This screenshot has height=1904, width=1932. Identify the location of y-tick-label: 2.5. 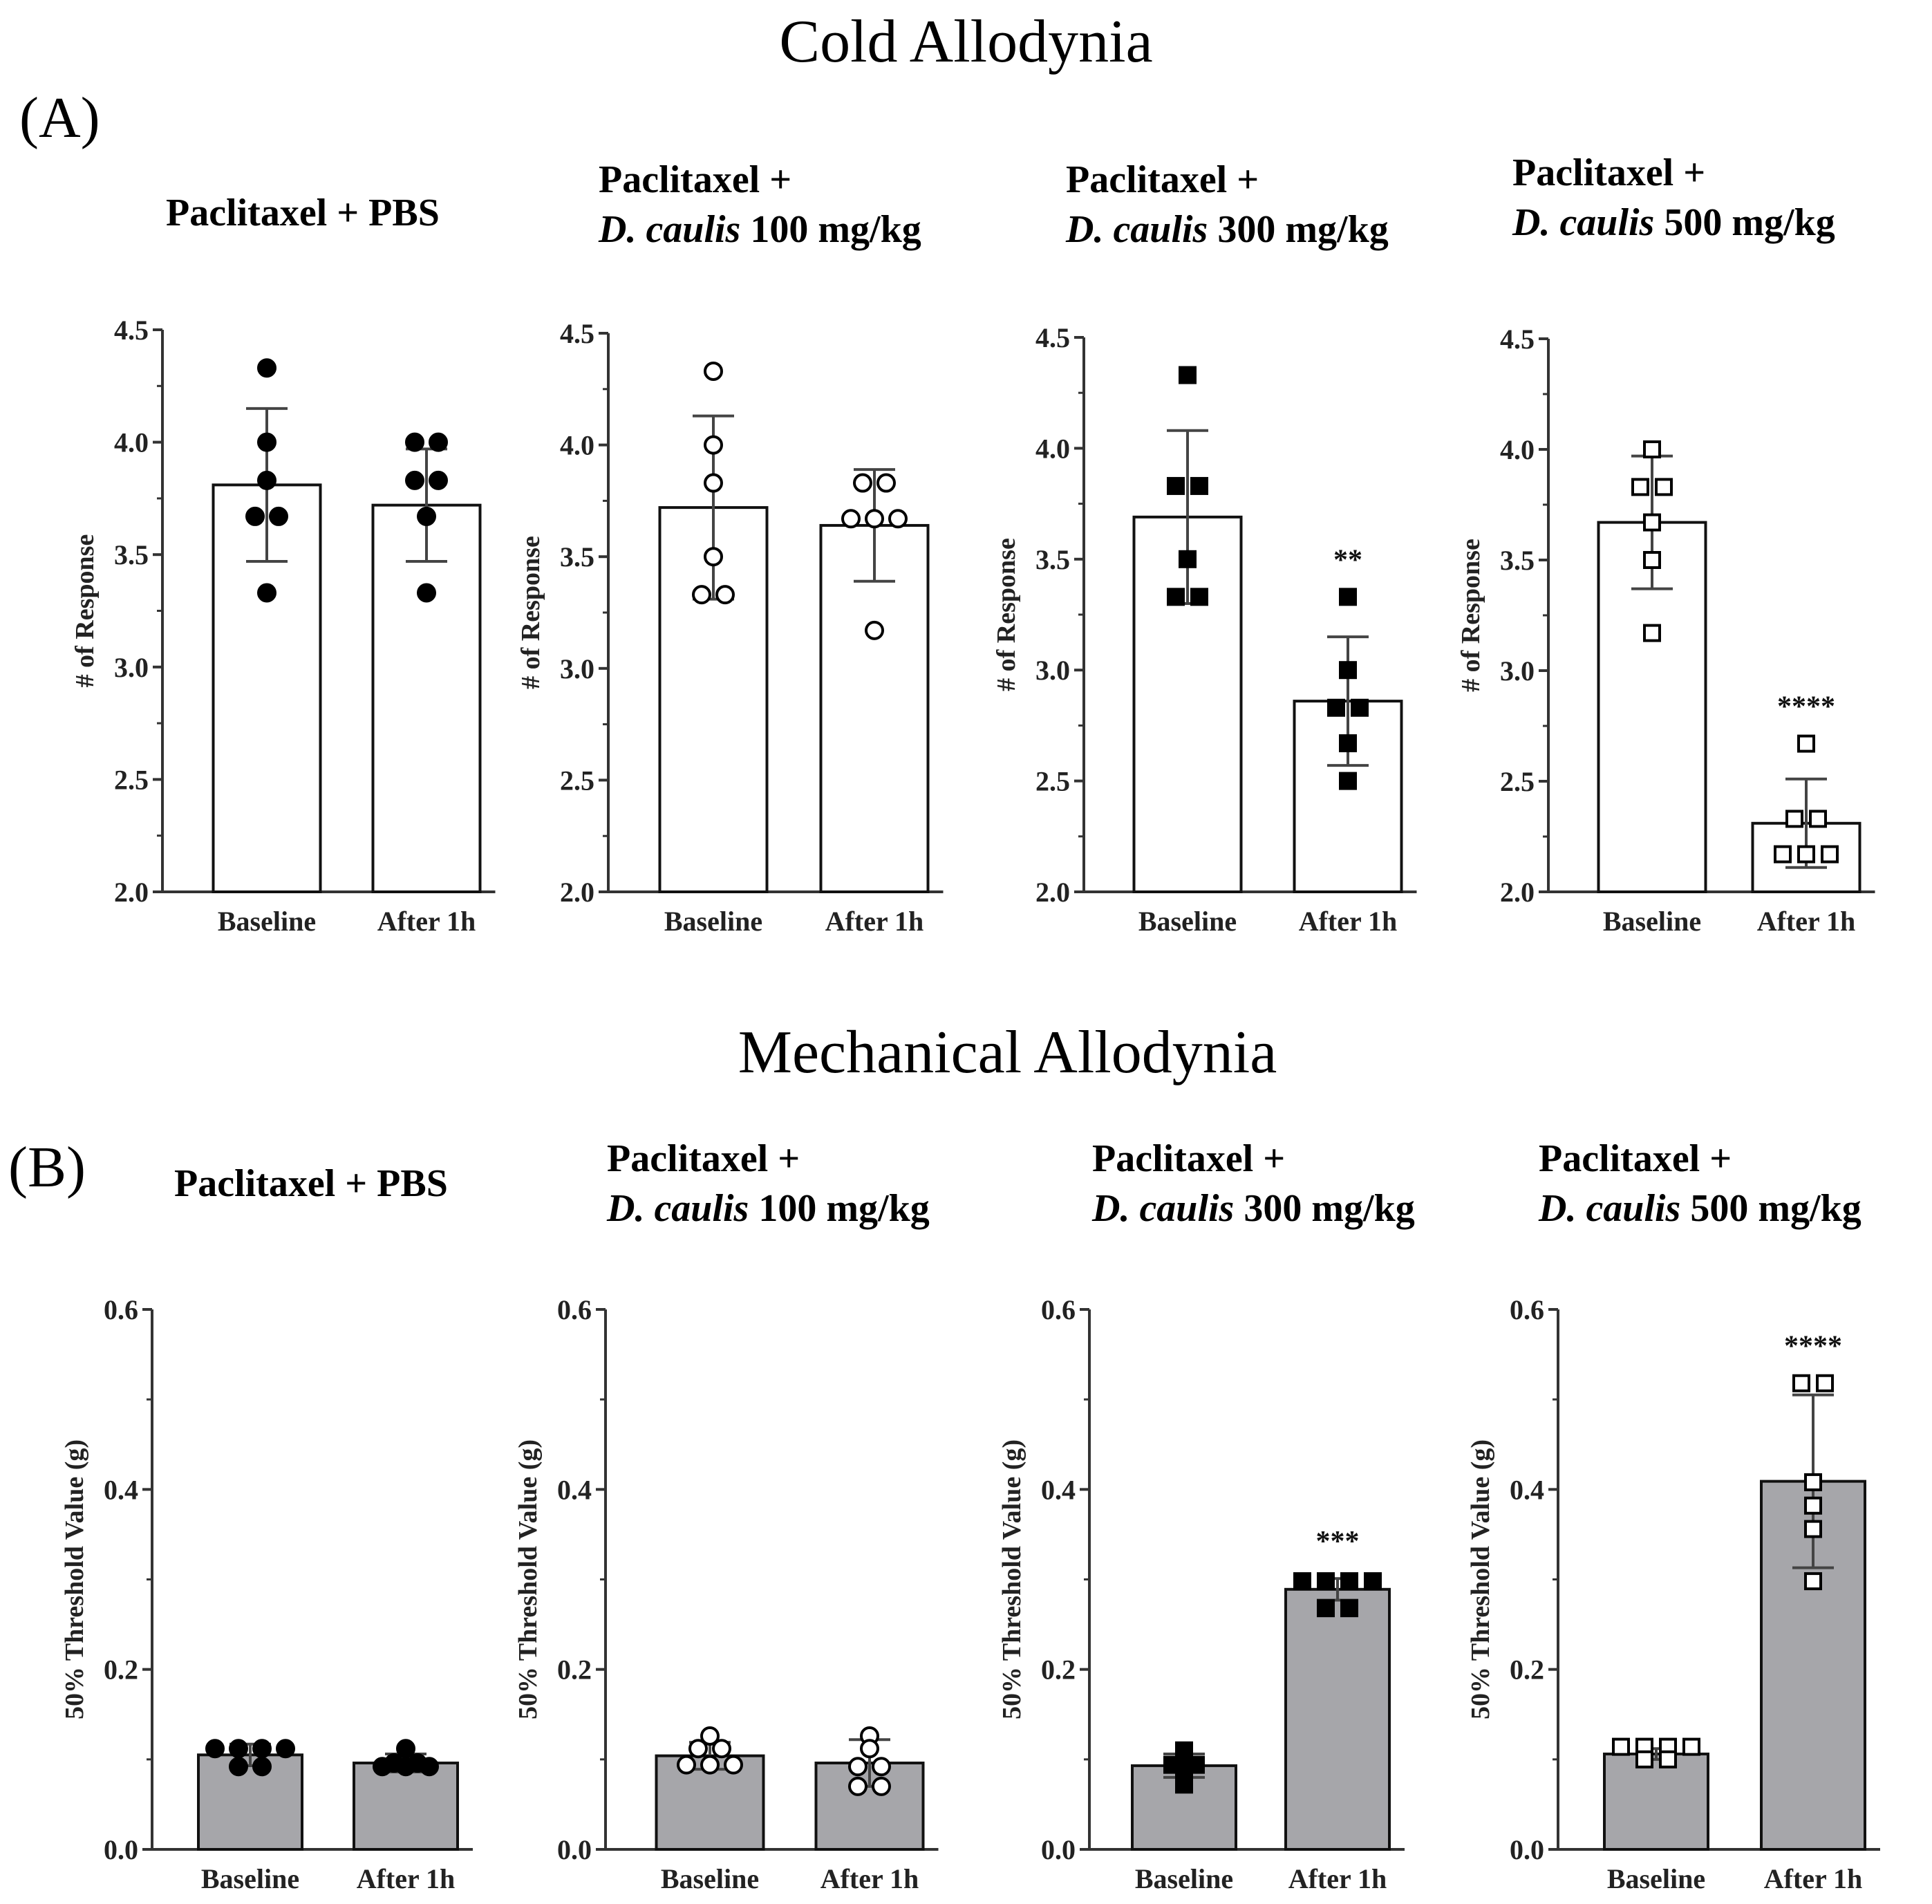
(1517, 781).